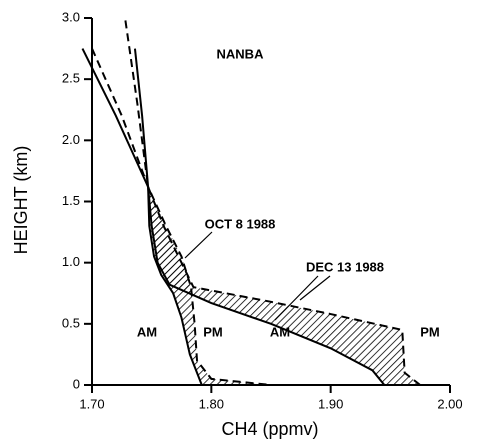  I want to click on x-axis-title: CH4 (ppmv), so click(269, 429).